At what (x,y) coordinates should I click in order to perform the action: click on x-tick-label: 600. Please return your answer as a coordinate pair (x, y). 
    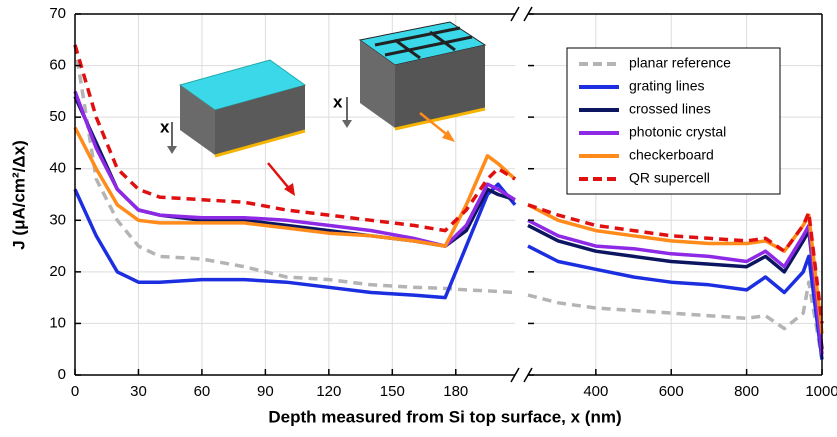
    Looking at the image, I should click on (671, 391).